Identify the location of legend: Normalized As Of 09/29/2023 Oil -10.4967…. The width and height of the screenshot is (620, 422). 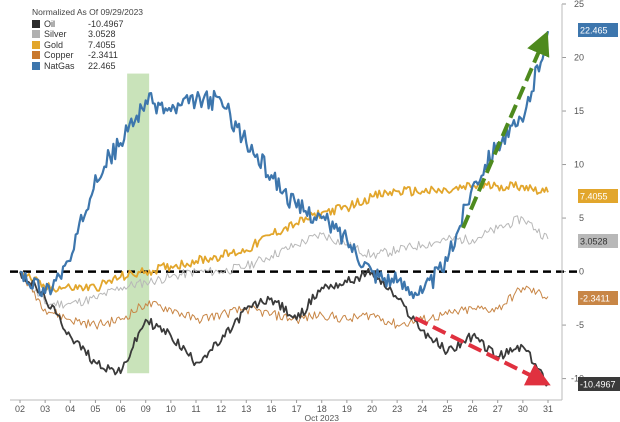
(96, 39).